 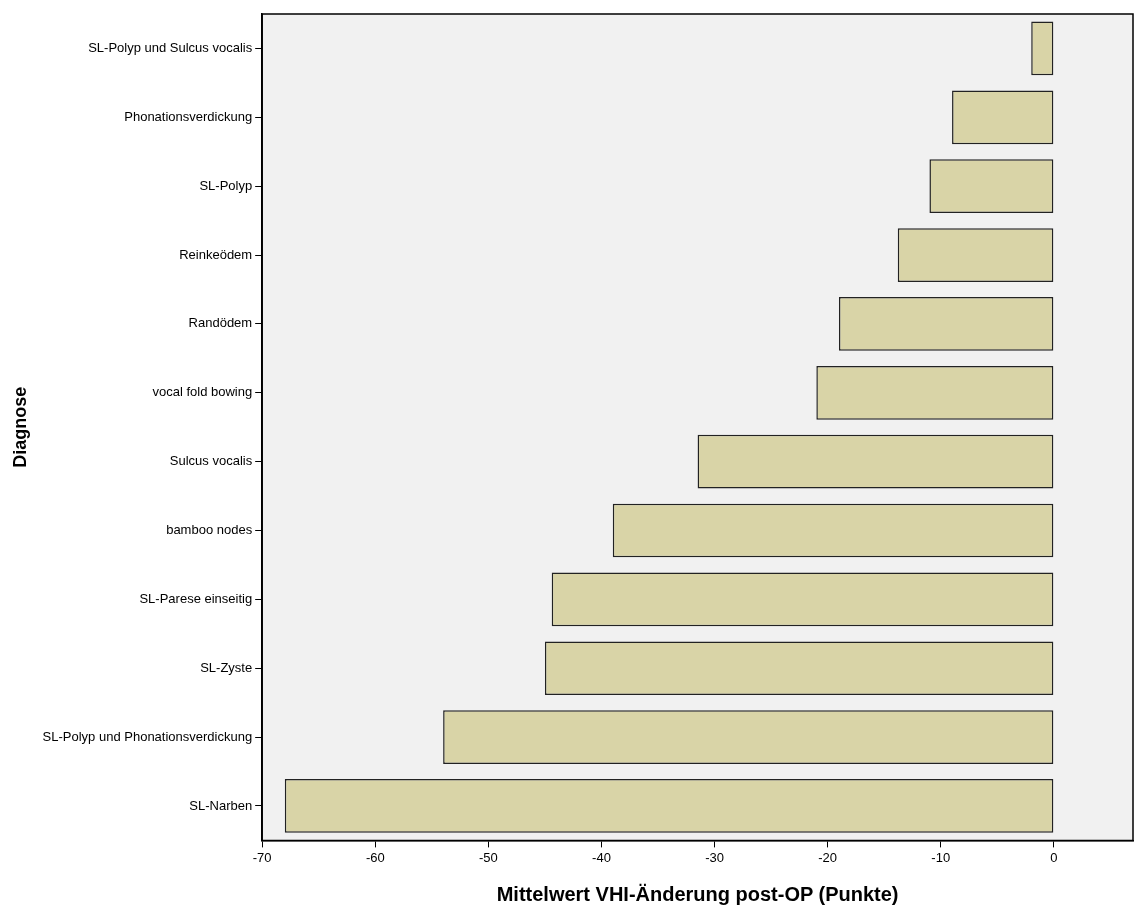 I want to click on y-tick-label: Randödem, so click(x=220, y=323).